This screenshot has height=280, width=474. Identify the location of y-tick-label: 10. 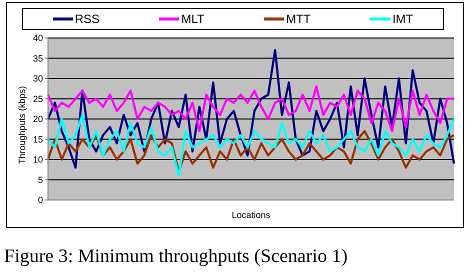
(37, 159).